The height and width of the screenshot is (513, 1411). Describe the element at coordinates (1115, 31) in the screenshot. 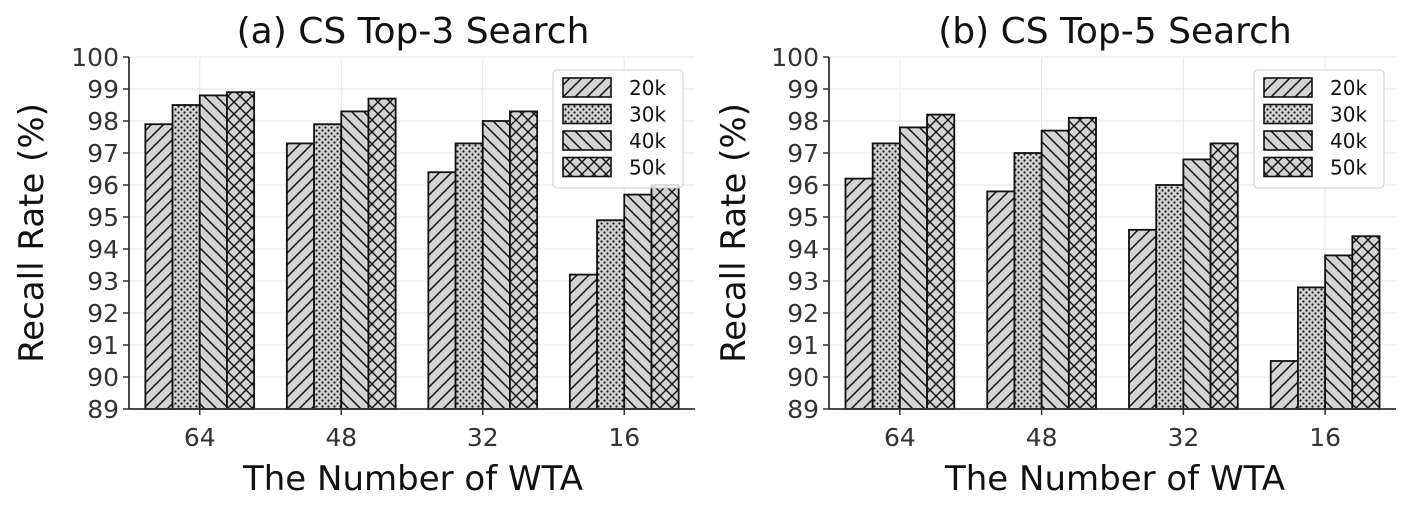

I see `chart-title: (b) CS Top-5 Search` at that location.